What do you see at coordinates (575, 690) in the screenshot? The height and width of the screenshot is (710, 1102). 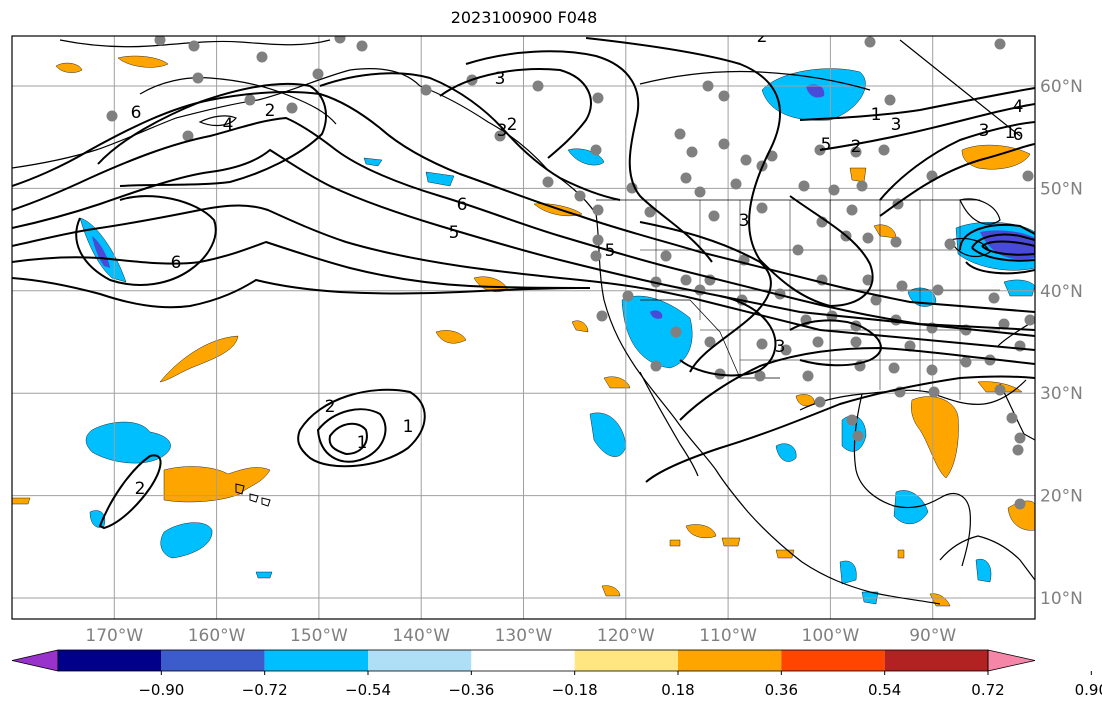 I see `colorbar-tick-label: −0.18` at bounding box center [575, 690].